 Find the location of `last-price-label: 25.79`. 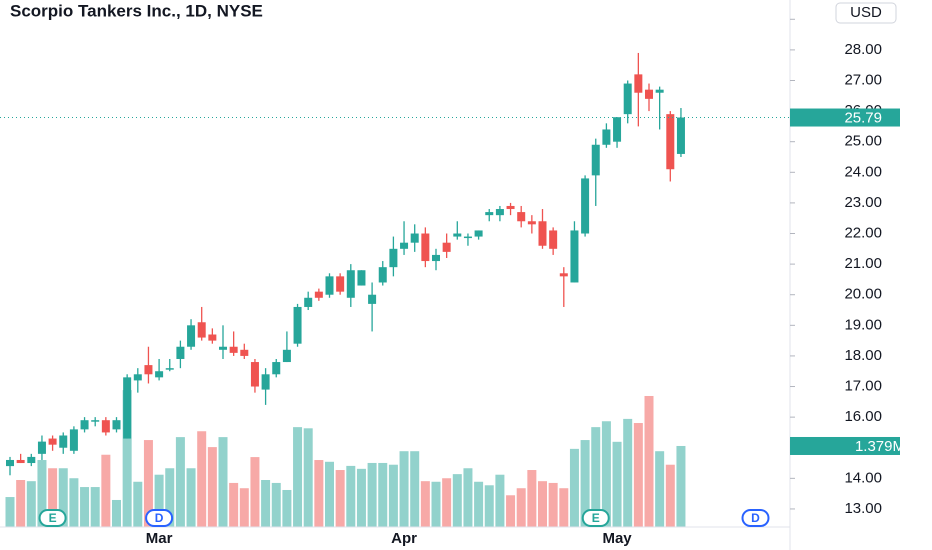

last-price-label: 25.79 is located at coordinates (863, 117).